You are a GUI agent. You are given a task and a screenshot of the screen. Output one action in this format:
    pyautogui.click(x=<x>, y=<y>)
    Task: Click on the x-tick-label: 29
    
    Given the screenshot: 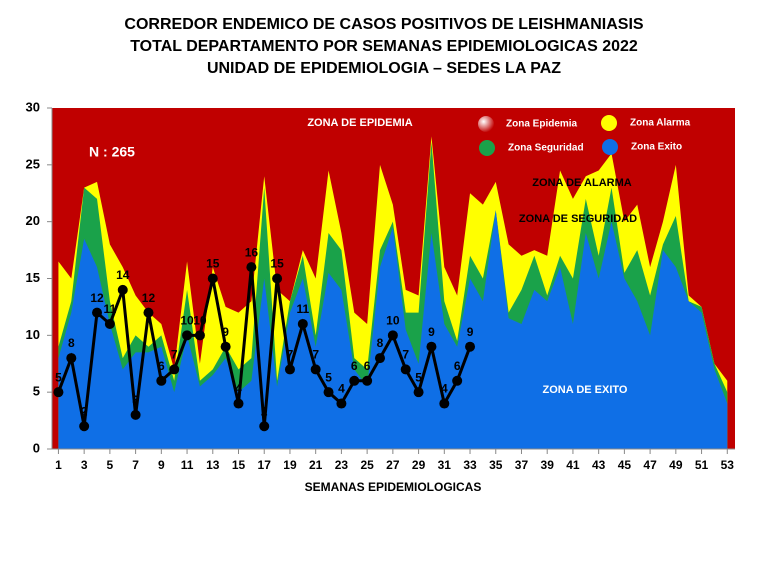 What is the action you would take?
    pyautogui.click(x=419, y=465)
    